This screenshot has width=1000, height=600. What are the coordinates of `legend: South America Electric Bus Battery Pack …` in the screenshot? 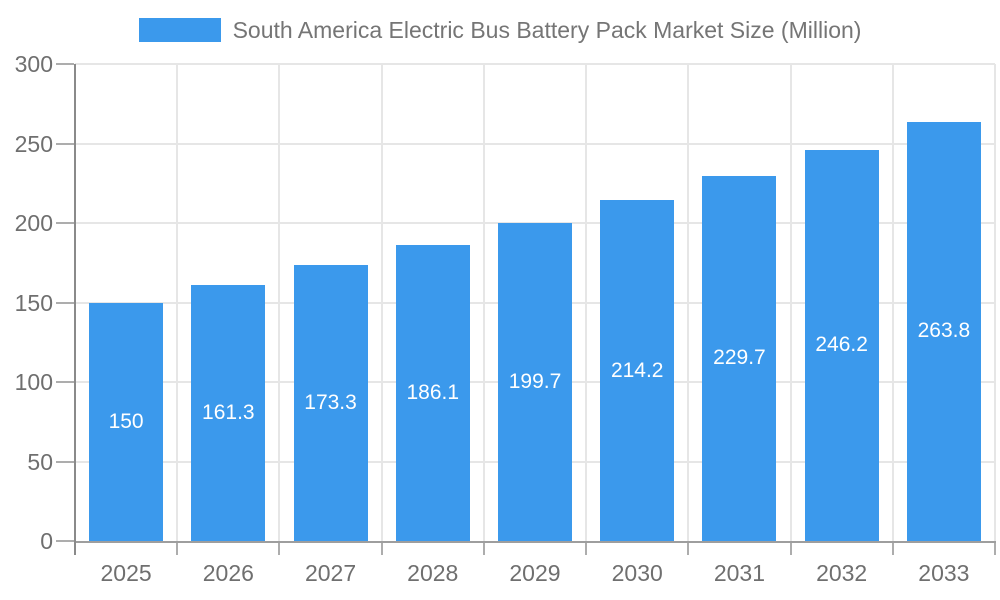 It's located at (500, 30).